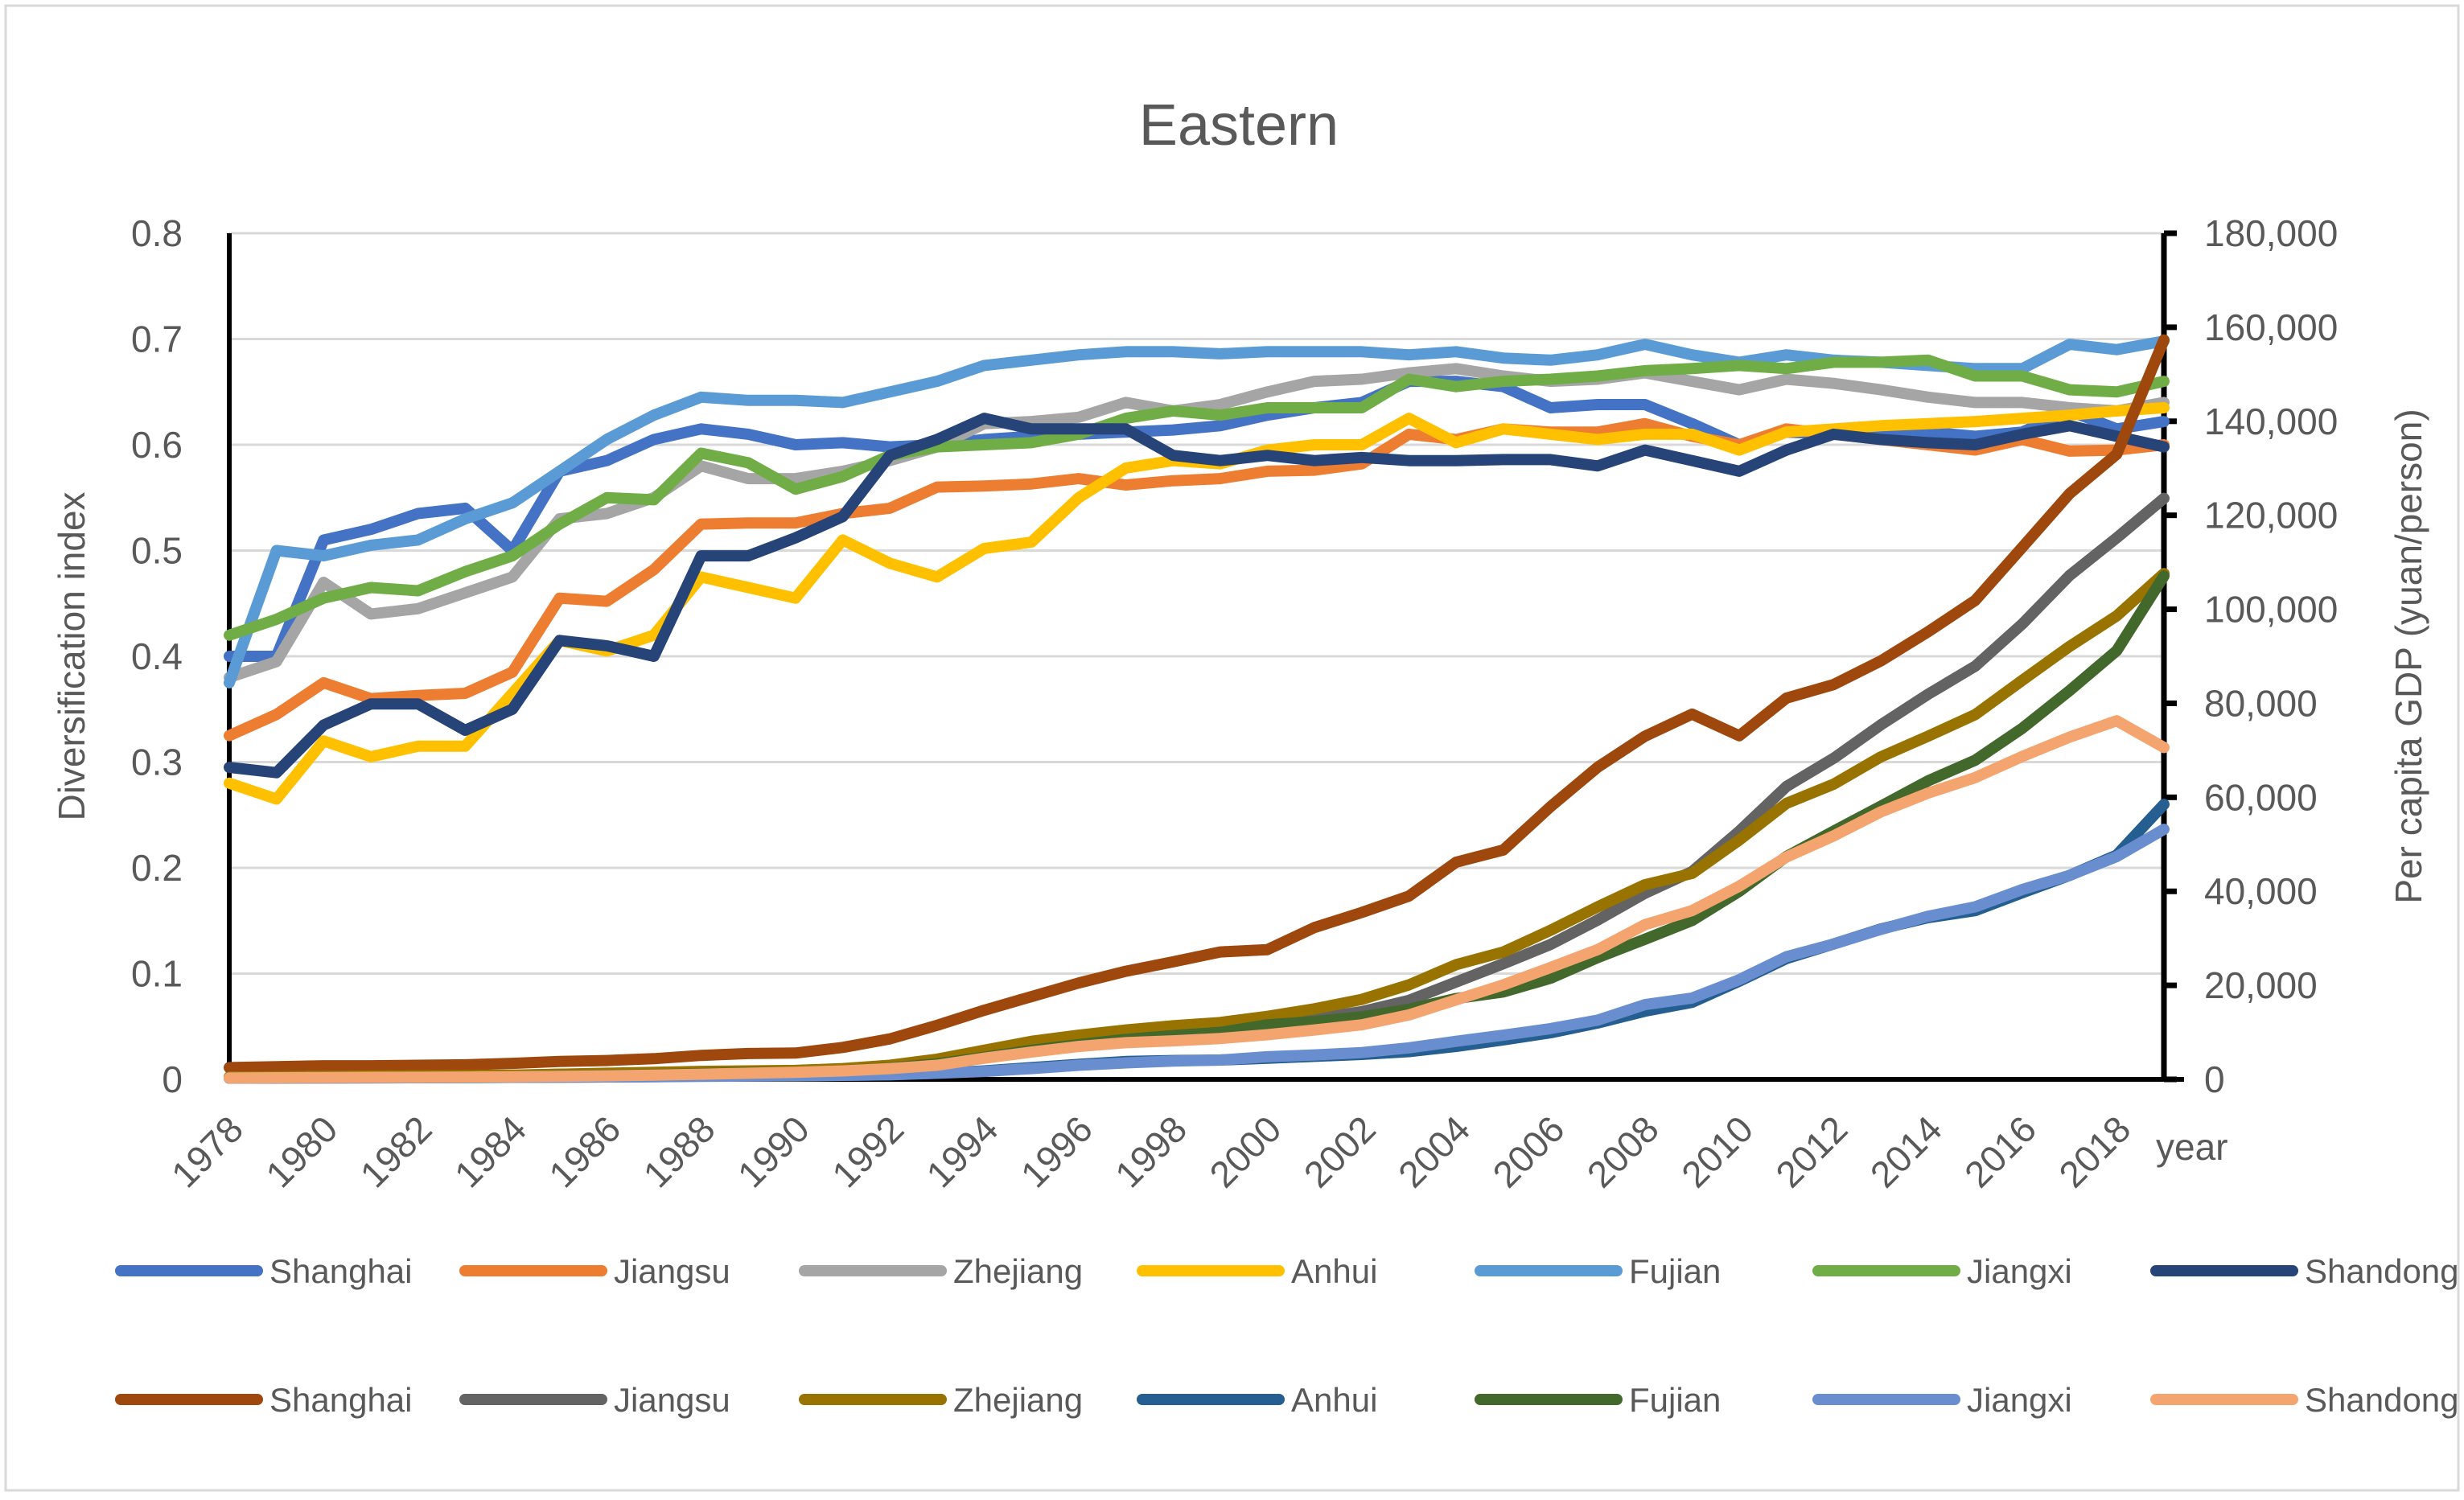 The image size is (2464, 1500). What do you see at coordinates (157, 339) in the screenshot?
I see `y-tick-label: 0.7` at bounding box center [157, 339].